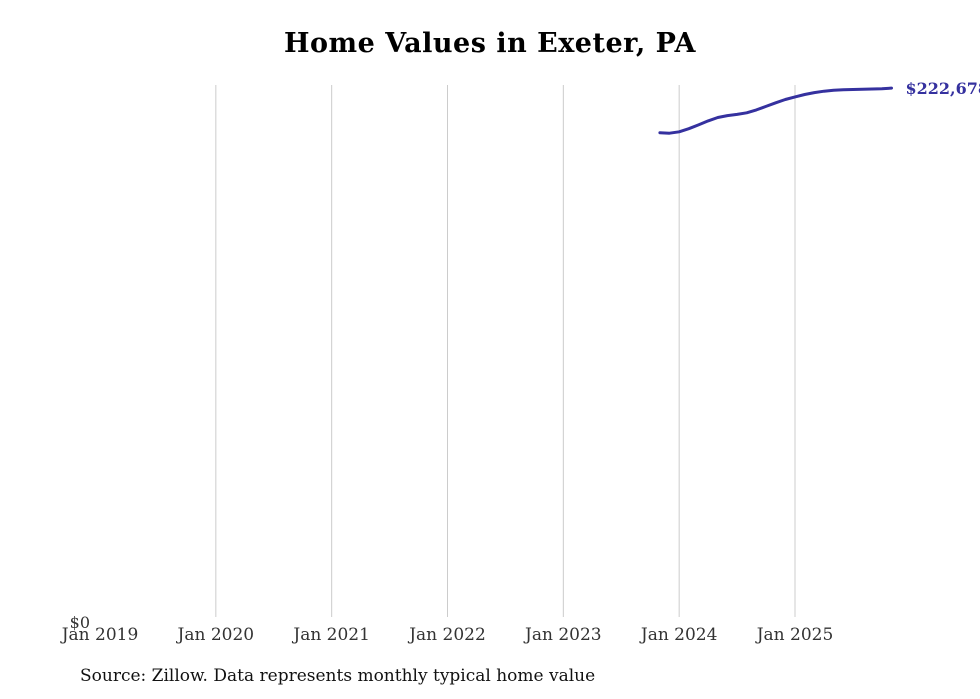  Describe the element at coordinates (80, 622) in the screenshot. I see `y-axis-zero-label: $0` at that location.